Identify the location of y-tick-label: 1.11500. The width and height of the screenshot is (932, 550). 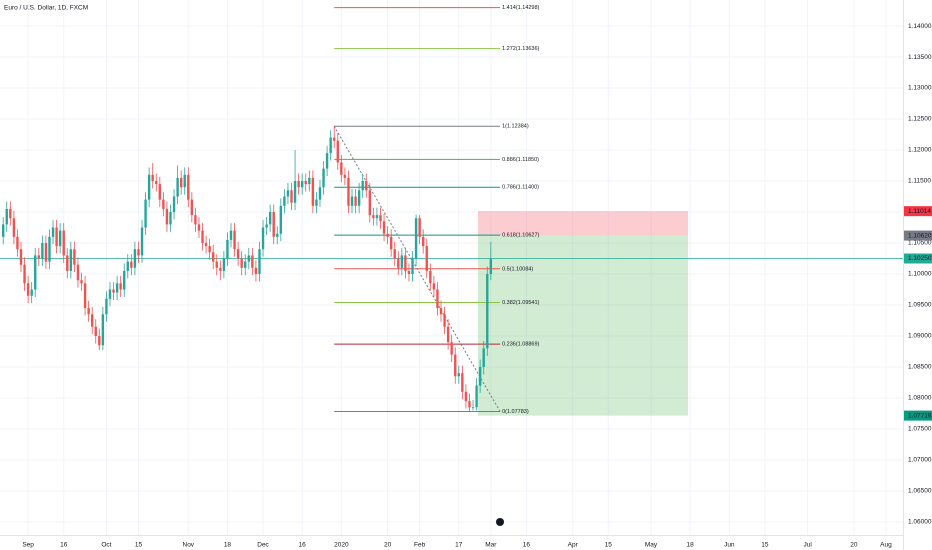
(919, 181).